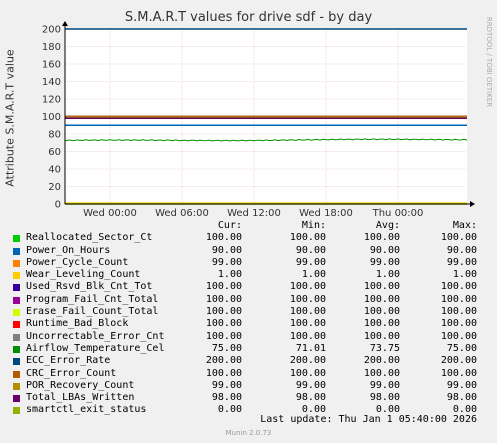  What do you see at coordinates (71, 373) in the screenshot?
I see `legend-series-name: CRC_Error_Count` at bounding box center [71, 373].